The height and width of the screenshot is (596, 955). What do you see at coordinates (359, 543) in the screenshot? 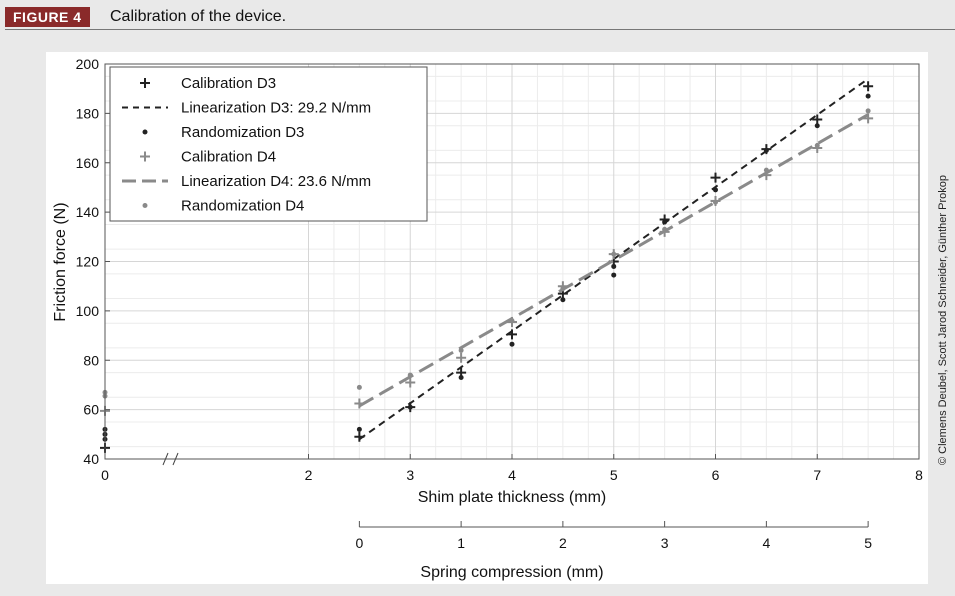
I see `secondary-x-tick-label: 0` at bounding box center [359, 543].